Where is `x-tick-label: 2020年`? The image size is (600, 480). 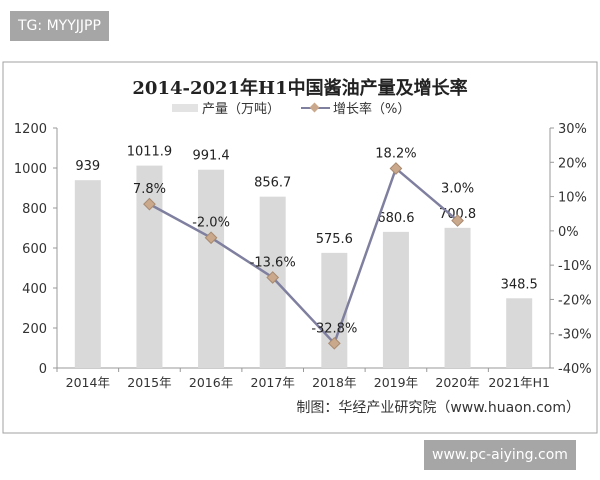 x-tick-label: 2020年 is located at coordinates (457, 382).